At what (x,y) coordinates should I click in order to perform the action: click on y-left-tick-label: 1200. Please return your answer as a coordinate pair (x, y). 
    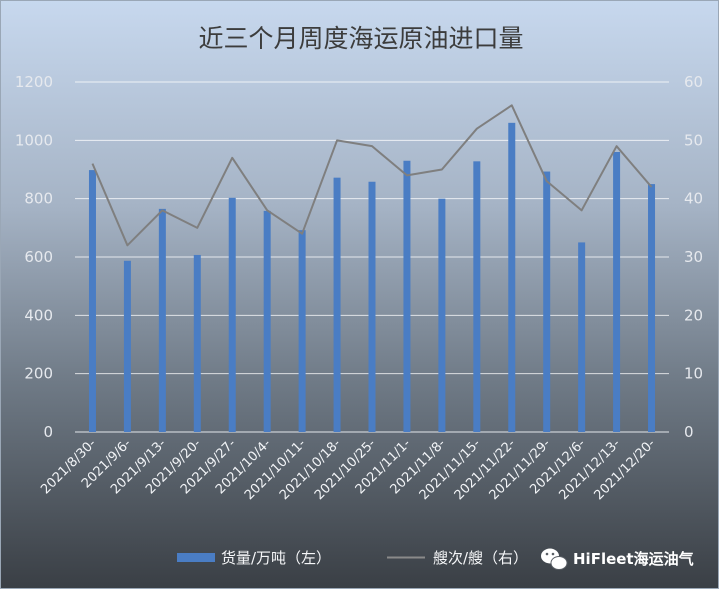
    Looking at the image, I should click on (34, 82).